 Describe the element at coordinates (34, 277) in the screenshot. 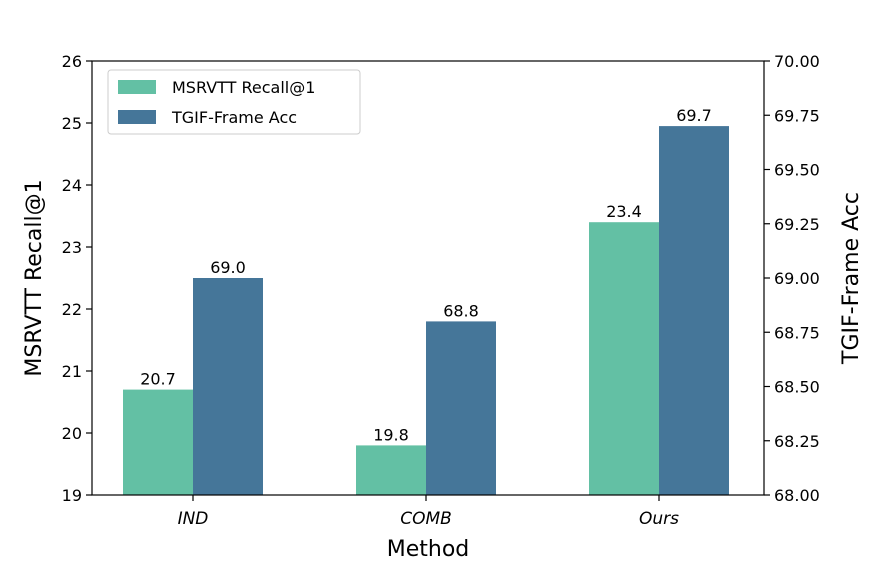

I see `left-y-axis-title: MSRVTT Recall@1` at that location.